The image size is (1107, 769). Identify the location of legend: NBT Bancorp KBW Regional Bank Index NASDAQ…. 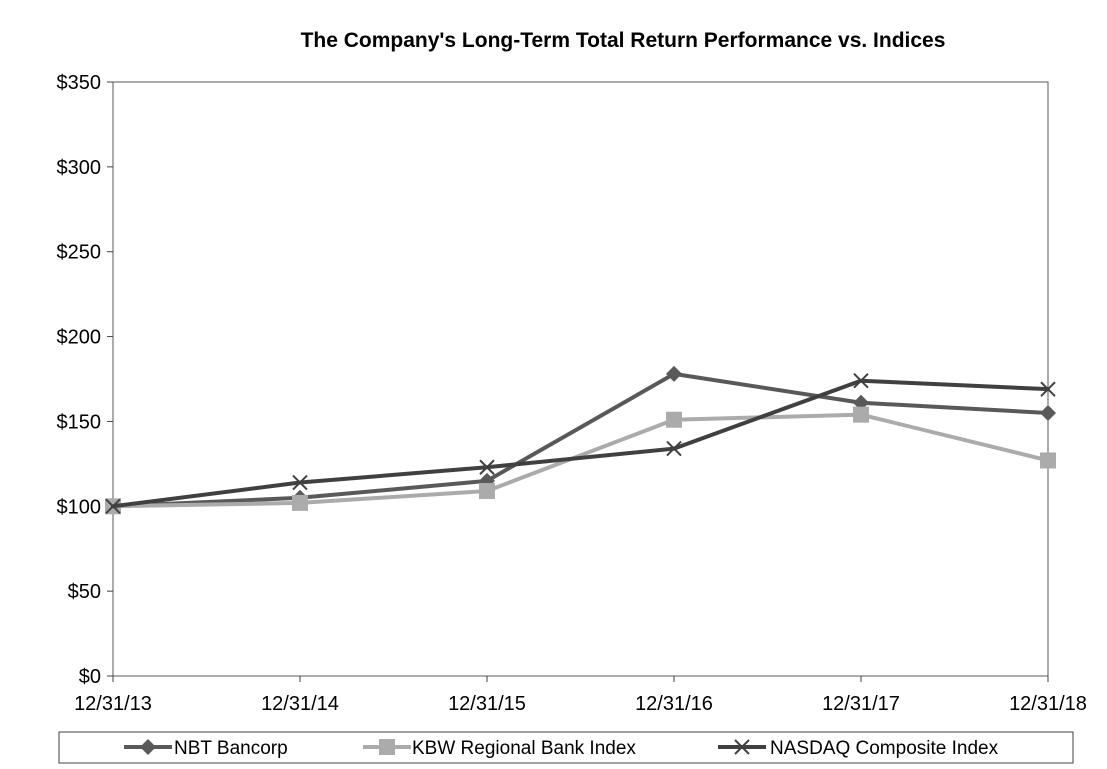
(566, 747).